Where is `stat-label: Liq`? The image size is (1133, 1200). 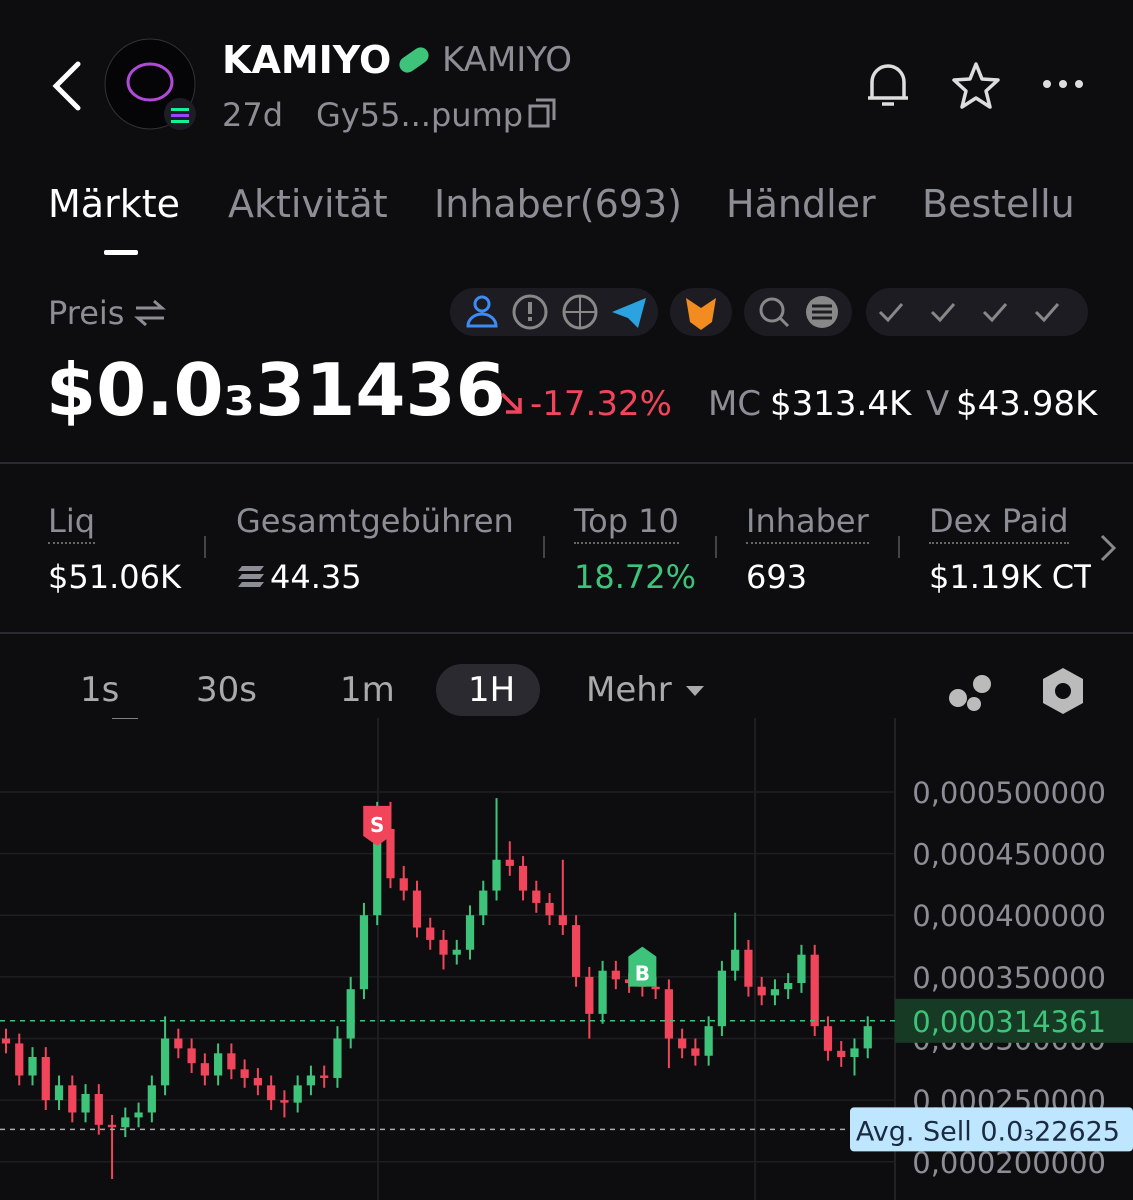
stat-label: Liq is located at coordinates (72, 523).